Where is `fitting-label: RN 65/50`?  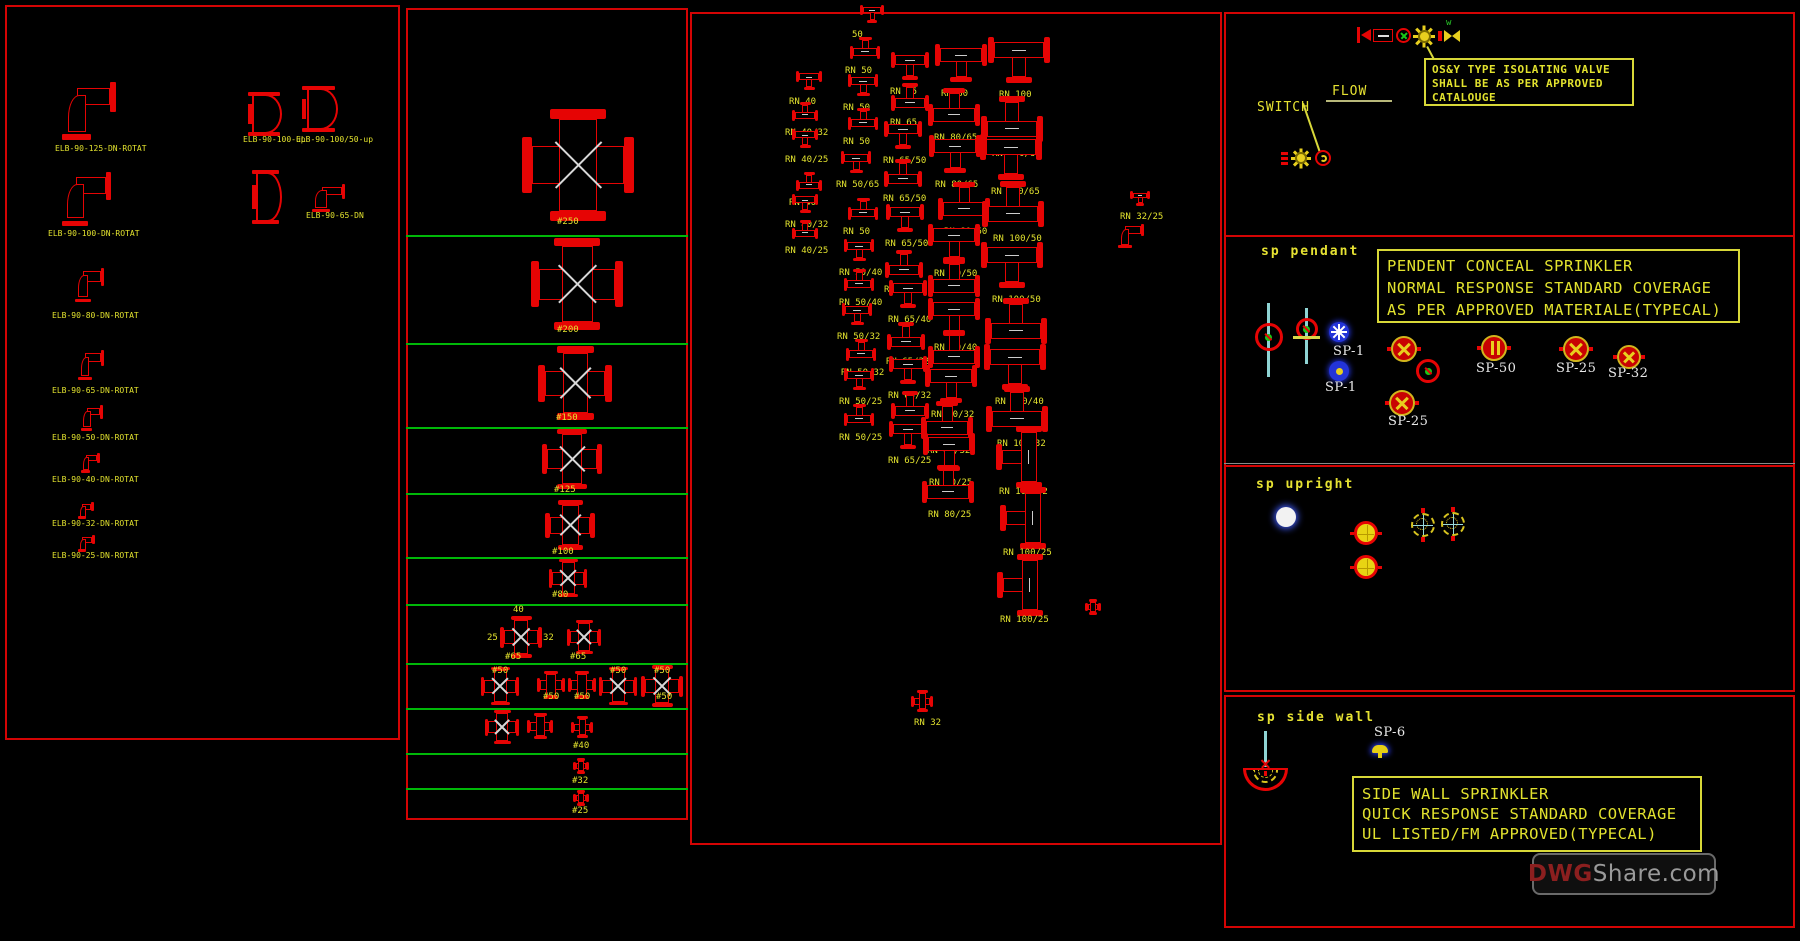
fitting-label: RN 65/50 is located at coordinates (907, 244).